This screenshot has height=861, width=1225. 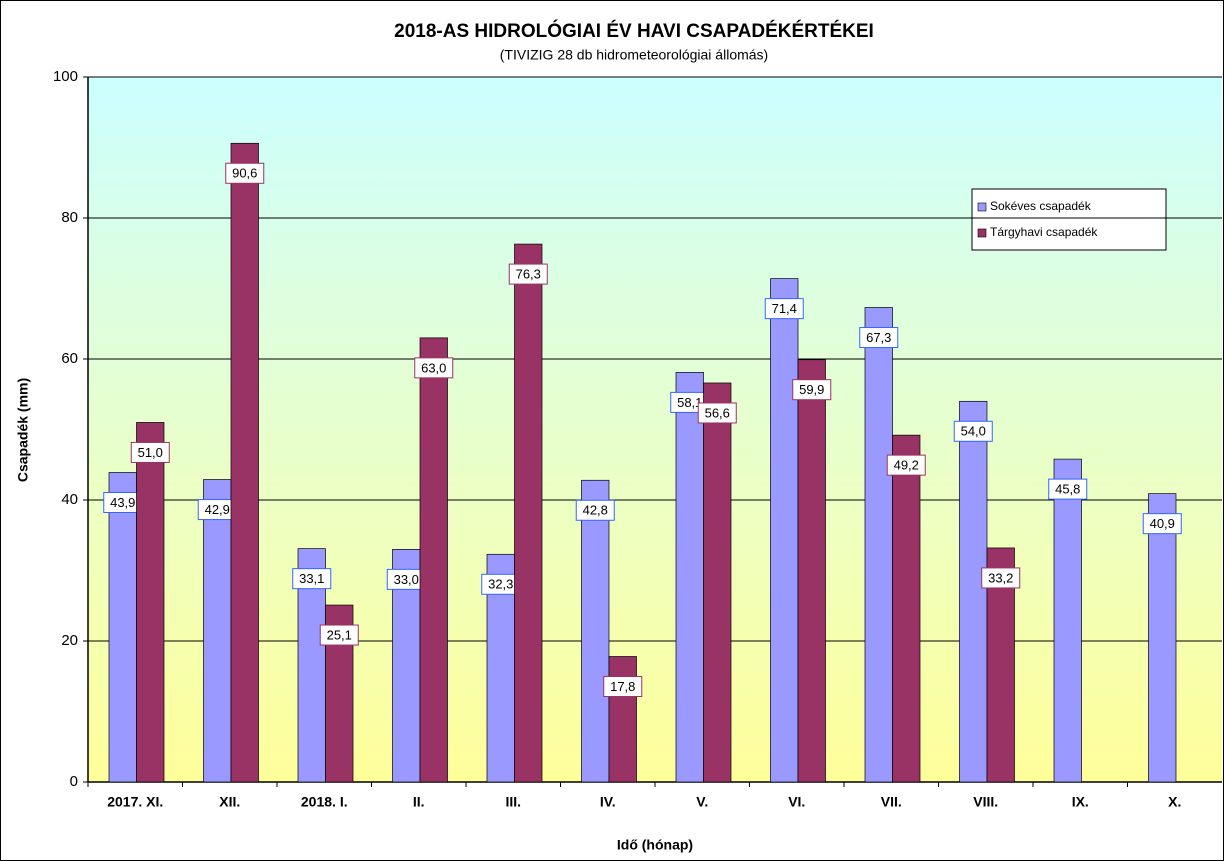 I want to click on x-tick-label: IX., so click(x=1080, y=802).